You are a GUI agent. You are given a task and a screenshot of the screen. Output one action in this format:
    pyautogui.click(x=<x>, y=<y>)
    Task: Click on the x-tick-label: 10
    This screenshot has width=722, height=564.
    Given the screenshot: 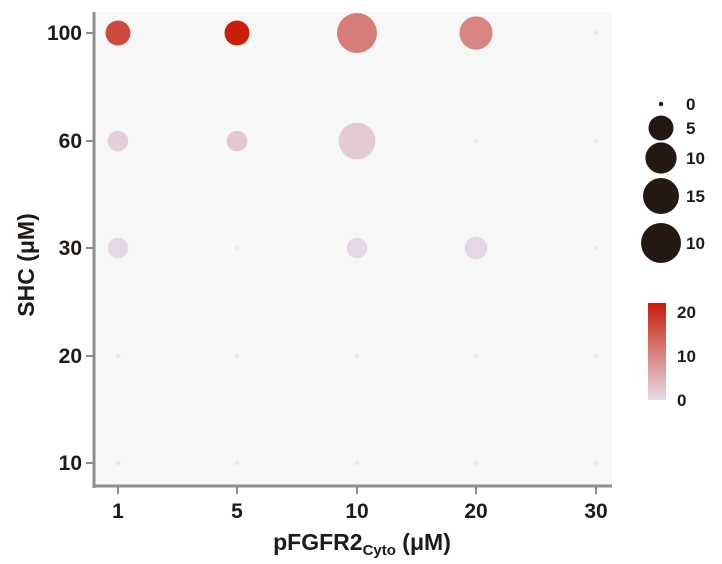 What is the action you would take?
    pyautogui.click(x=356, y=511)
    